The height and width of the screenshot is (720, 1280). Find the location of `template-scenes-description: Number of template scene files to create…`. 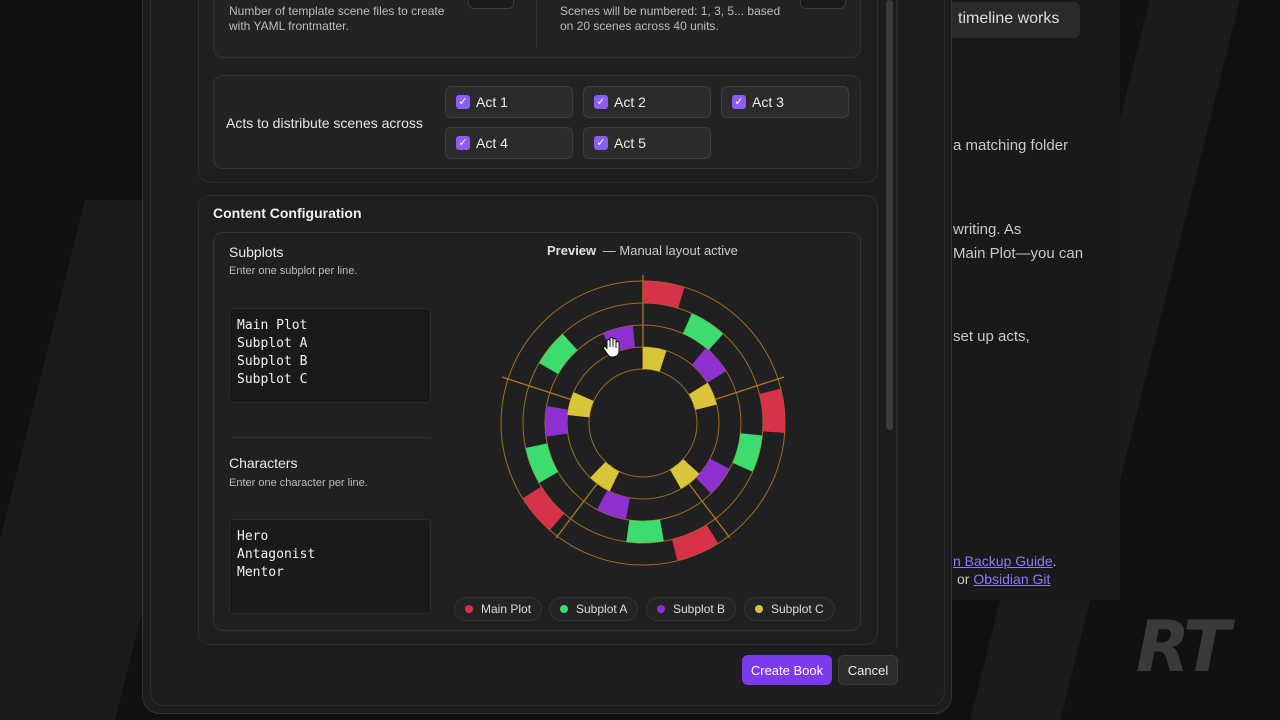

template-scenes-description: Number of template scene files to create… is located at coordinates (337, 18).